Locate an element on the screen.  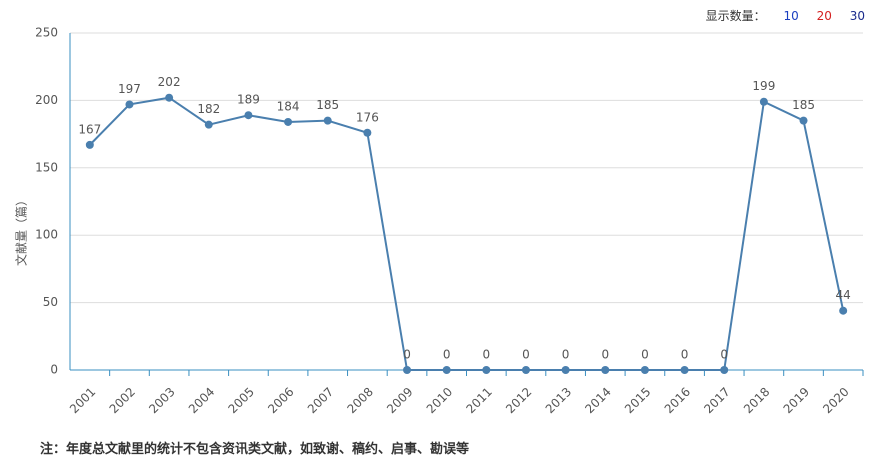
y-axis-label: 文献量（篇） is located at coordinates (21, 230).